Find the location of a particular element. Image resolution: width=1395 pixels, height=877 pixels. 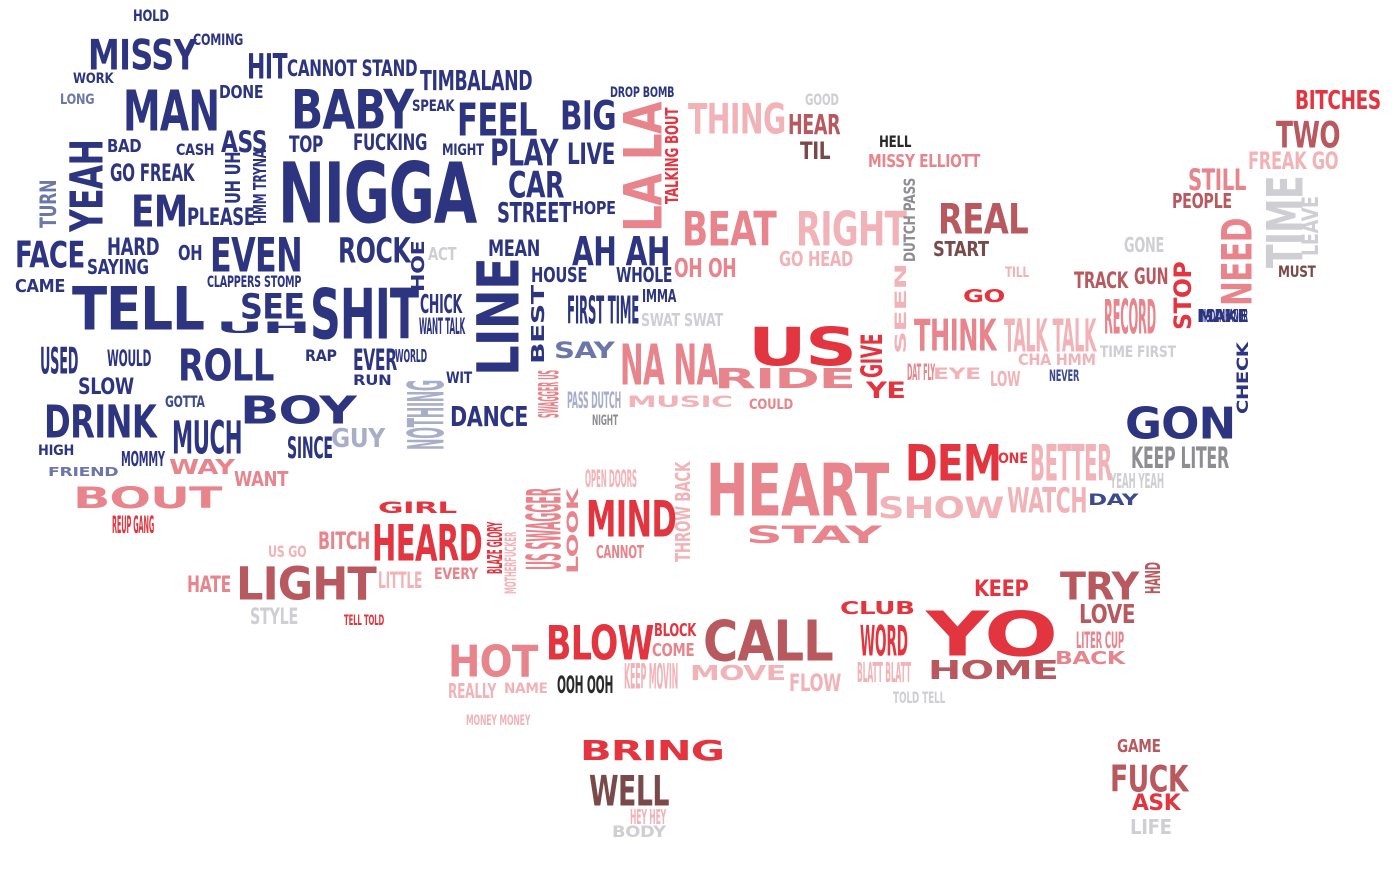

word-high: HIGH is located at coordinates (56, 451).